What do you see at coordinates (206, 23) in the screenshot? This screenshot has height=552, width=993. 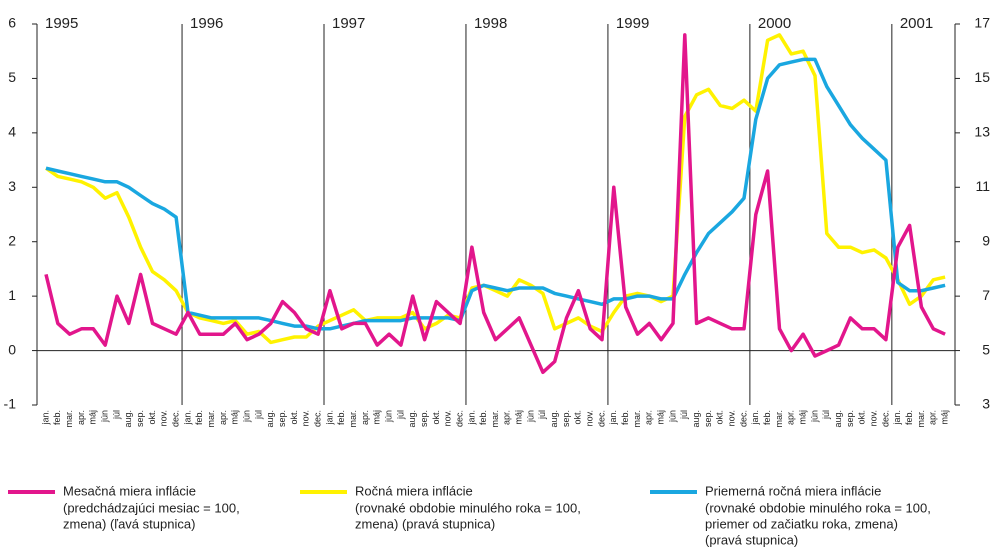 I see `year-label: 1996` at bounding box center [206, 23].